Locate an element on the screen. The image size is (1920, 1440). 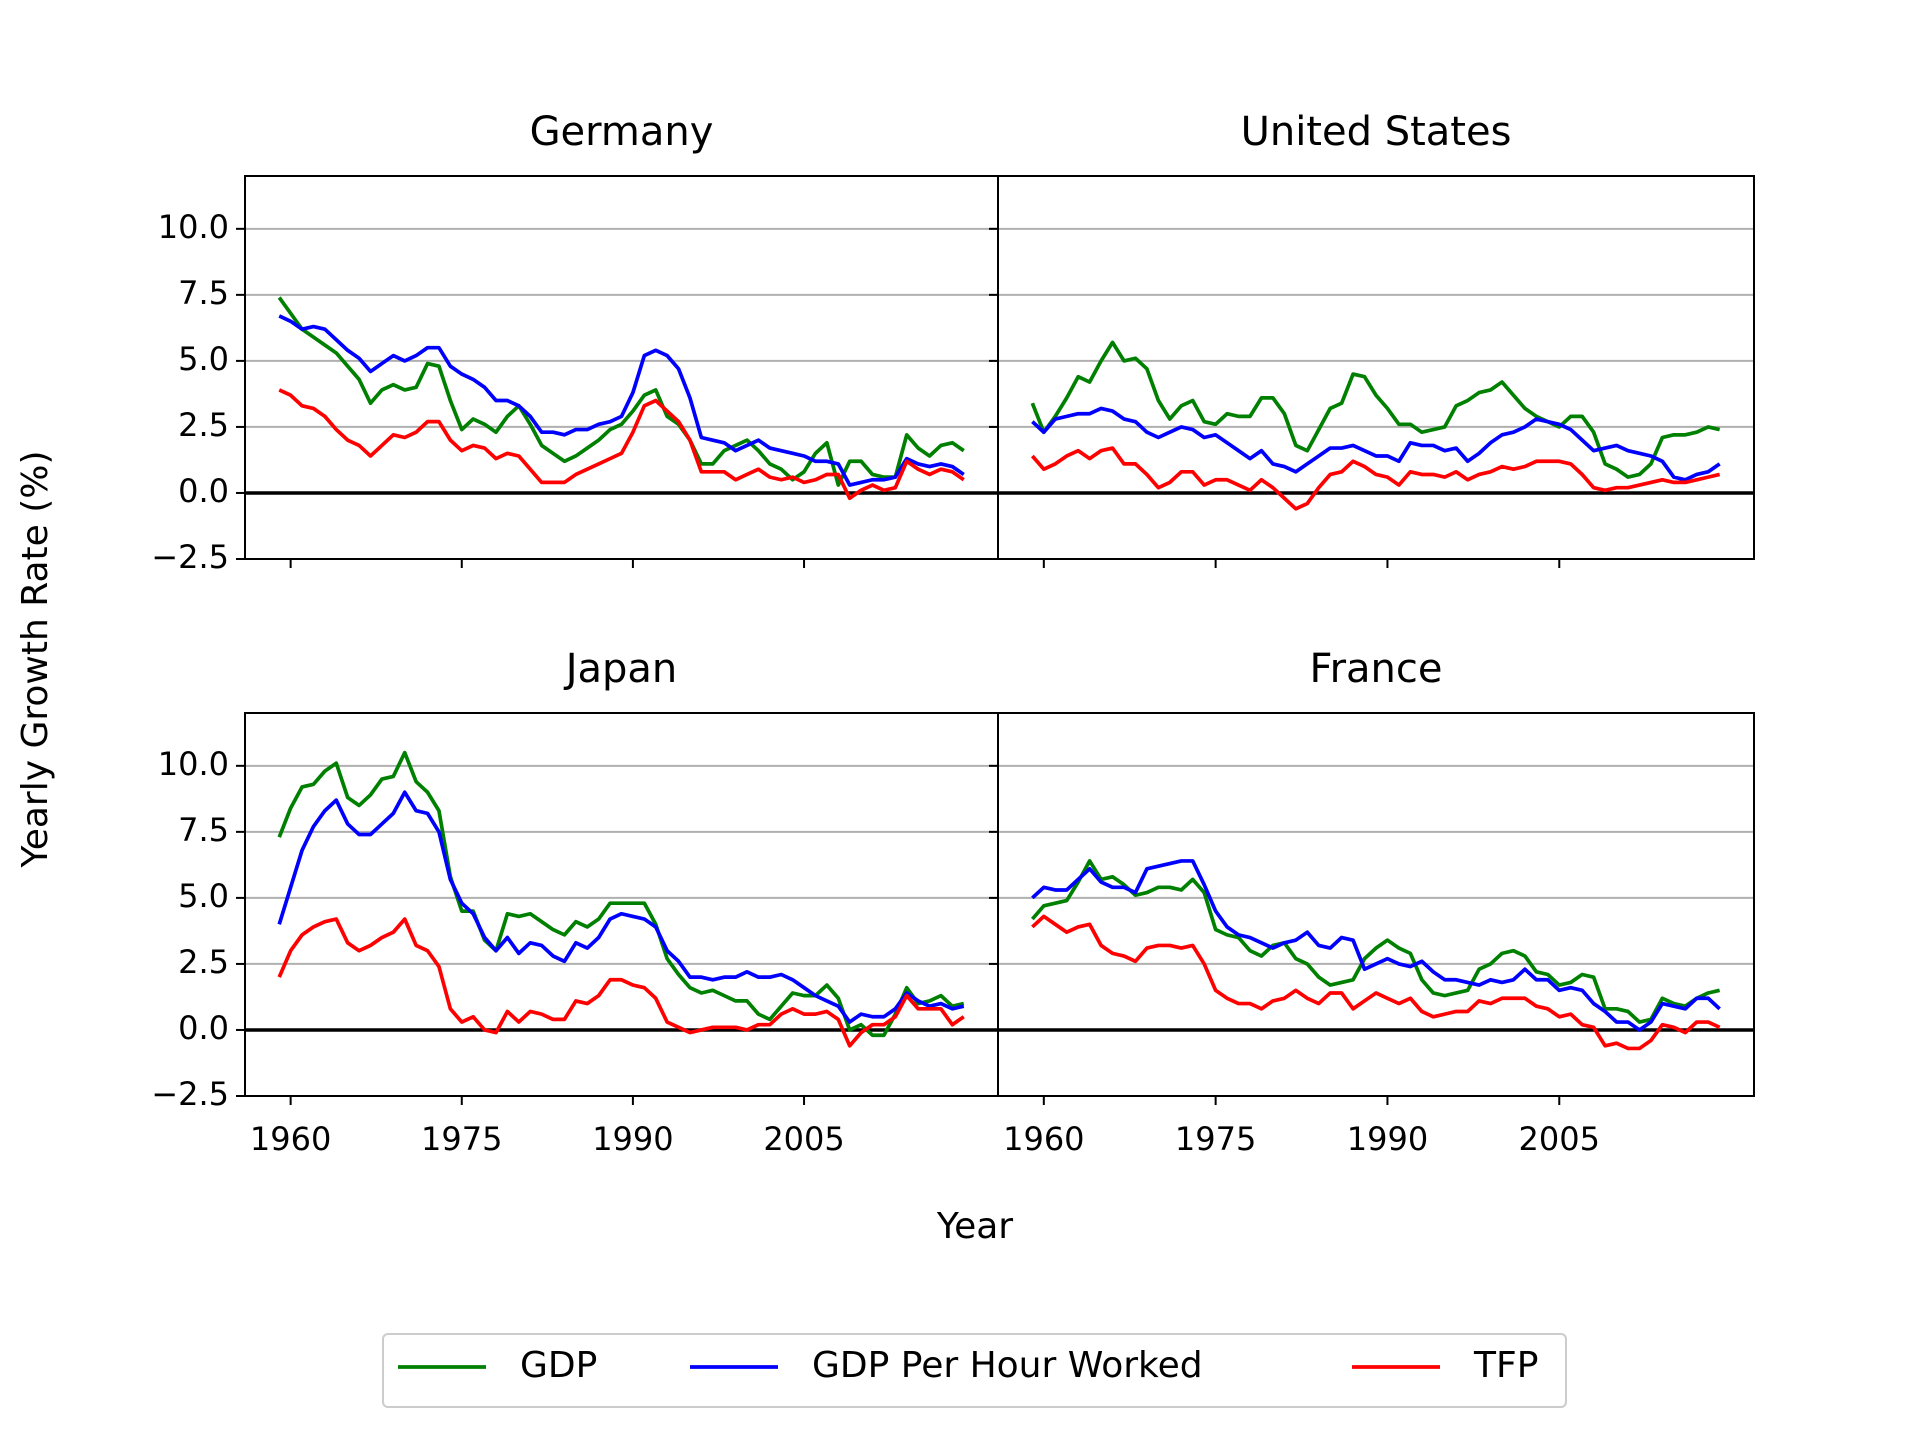
legend-label: TFP is located at coordinates (1505, 1365).